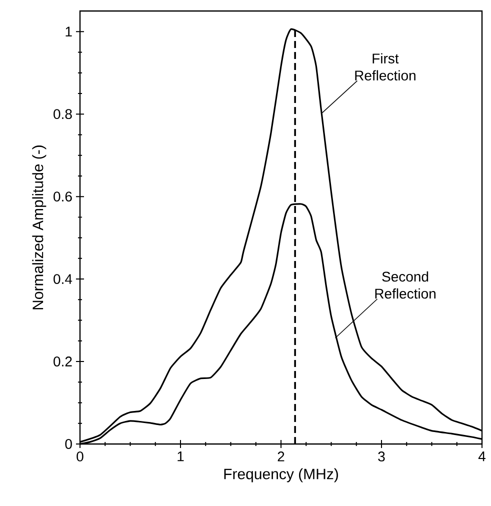  I want to click on y-tick-label: 0.6, so click(63, 197).